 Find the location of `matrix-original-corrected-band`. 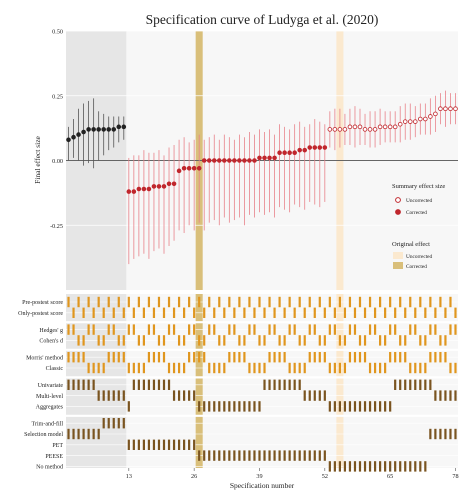

matrix-original-corrected-band is located at coordinates (199, 381).